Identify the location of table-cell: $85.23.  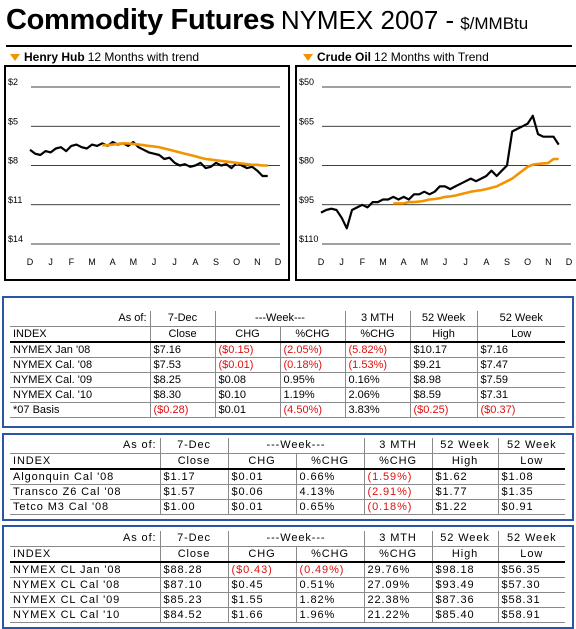
(194, 600).